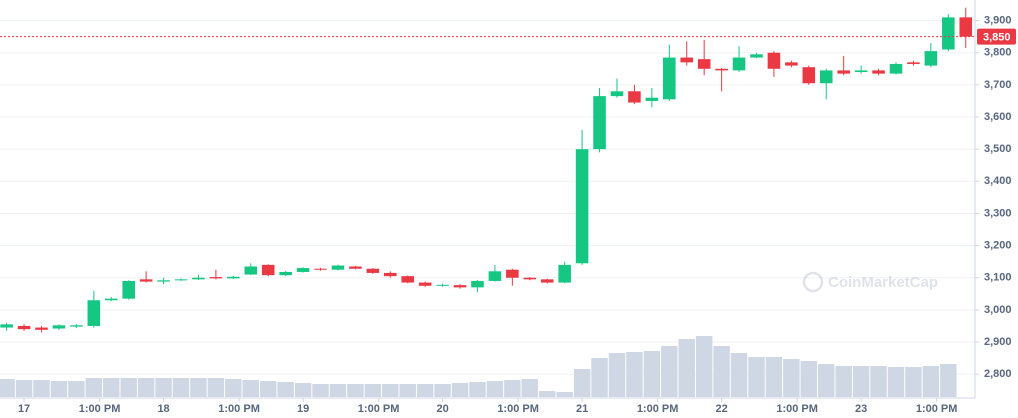  I want to click on x-tick-label: 18, so click(163, 409).